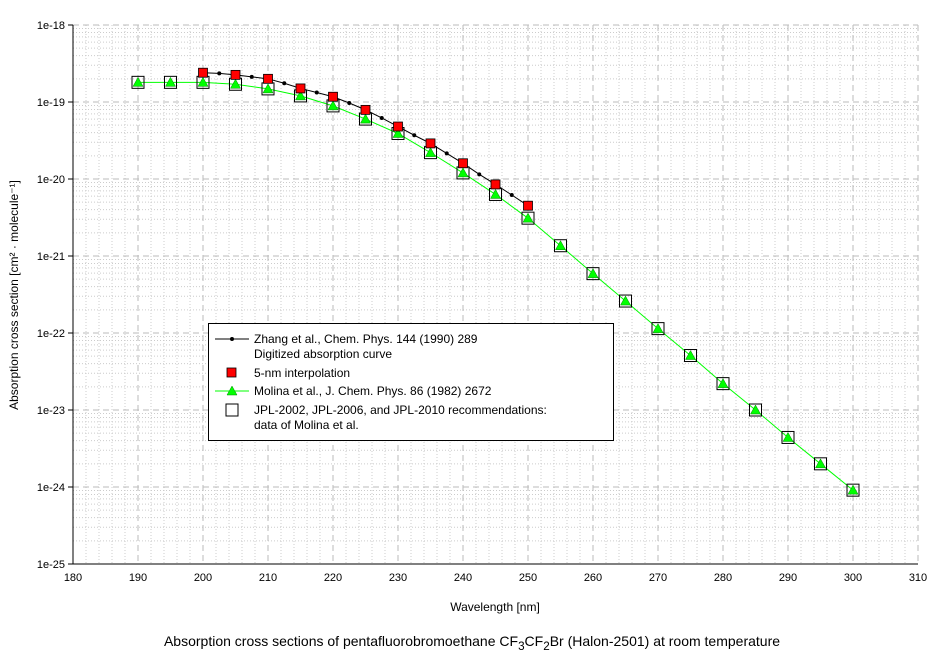 This screenshot has width=944, height=659. What do you see at coordinates (918, 578) in the screenshot?
I see `x-tick-label: 310` at bounding box center [918, 578].